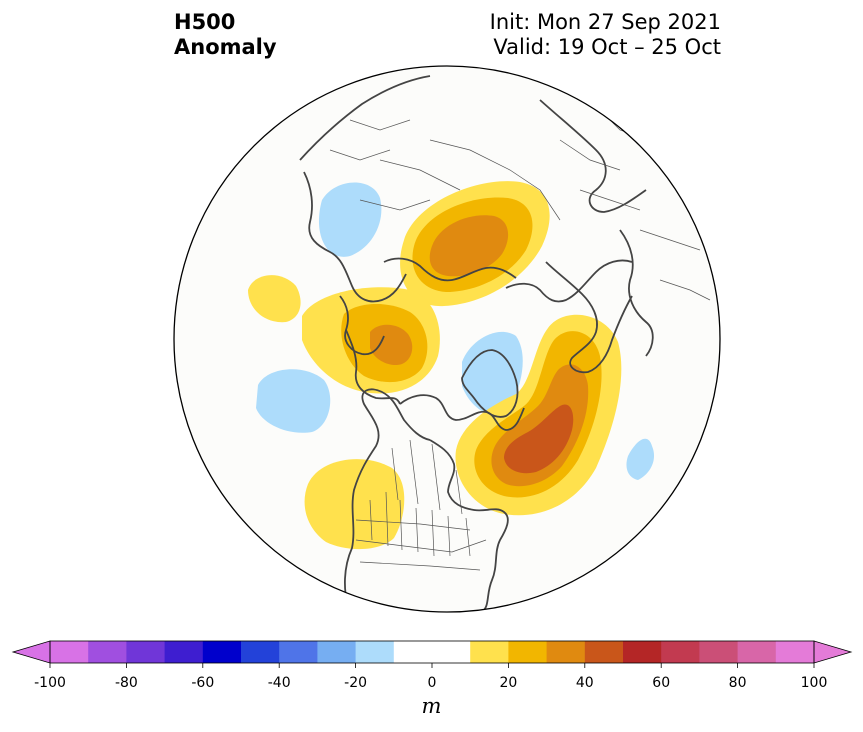 The height and width of the screenshot is (732, 863). What do you see at coordinates (508, 683) in the screenshot?
I see `colorbar-tick-label: 20` at bounding box center [508, 683].